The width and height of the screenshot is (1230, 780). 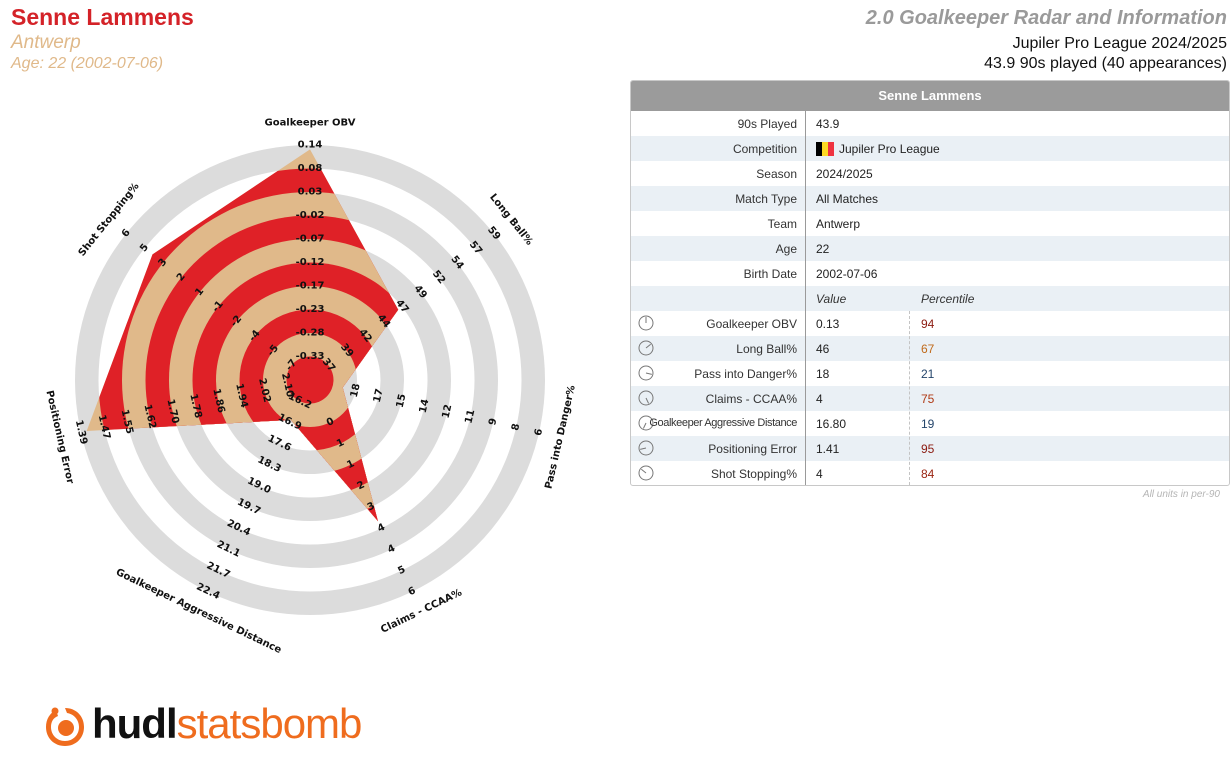 What do you see at coordinates (786, 249) in the screenshot?
I see `info-label: Age` at bounding box center [786, 249].